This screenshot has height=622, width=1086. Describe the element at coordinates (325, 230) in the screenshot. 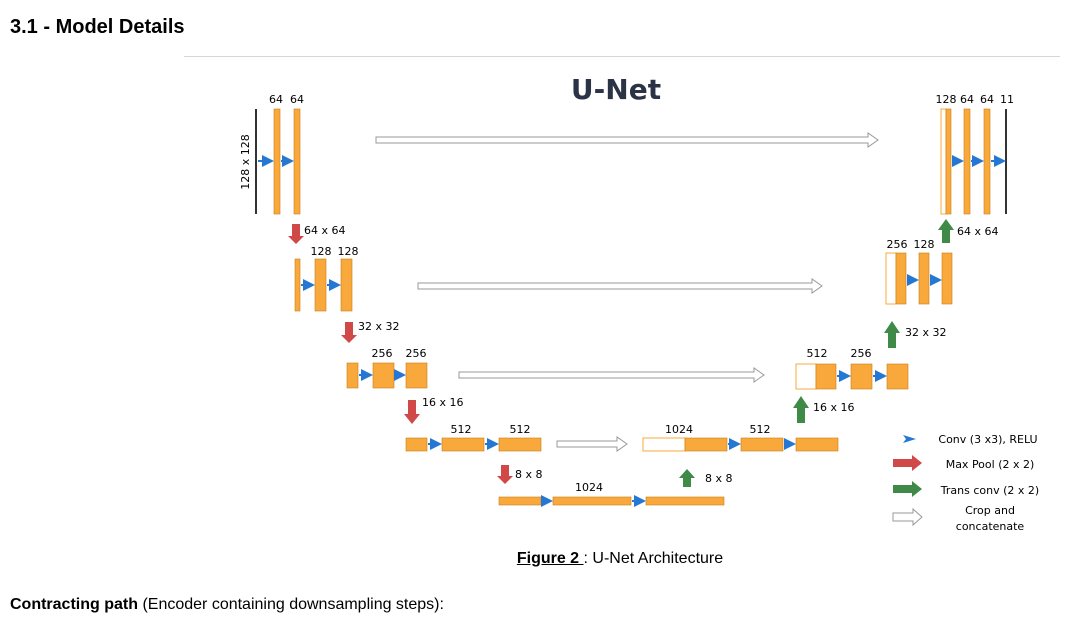

I see `down1-size-label: 64 x 64` at that location.